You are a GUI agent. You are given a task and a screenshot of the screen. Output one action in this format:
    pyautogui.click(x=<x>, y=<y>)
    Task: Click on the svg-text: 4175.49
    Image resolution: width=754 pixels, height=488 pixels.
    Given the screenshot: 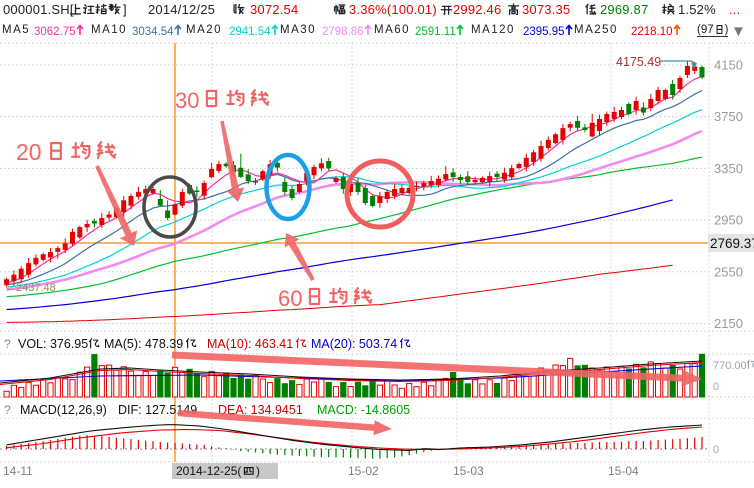 What is the action you would take?
    pyautogui.click(x=638, y=62)
    